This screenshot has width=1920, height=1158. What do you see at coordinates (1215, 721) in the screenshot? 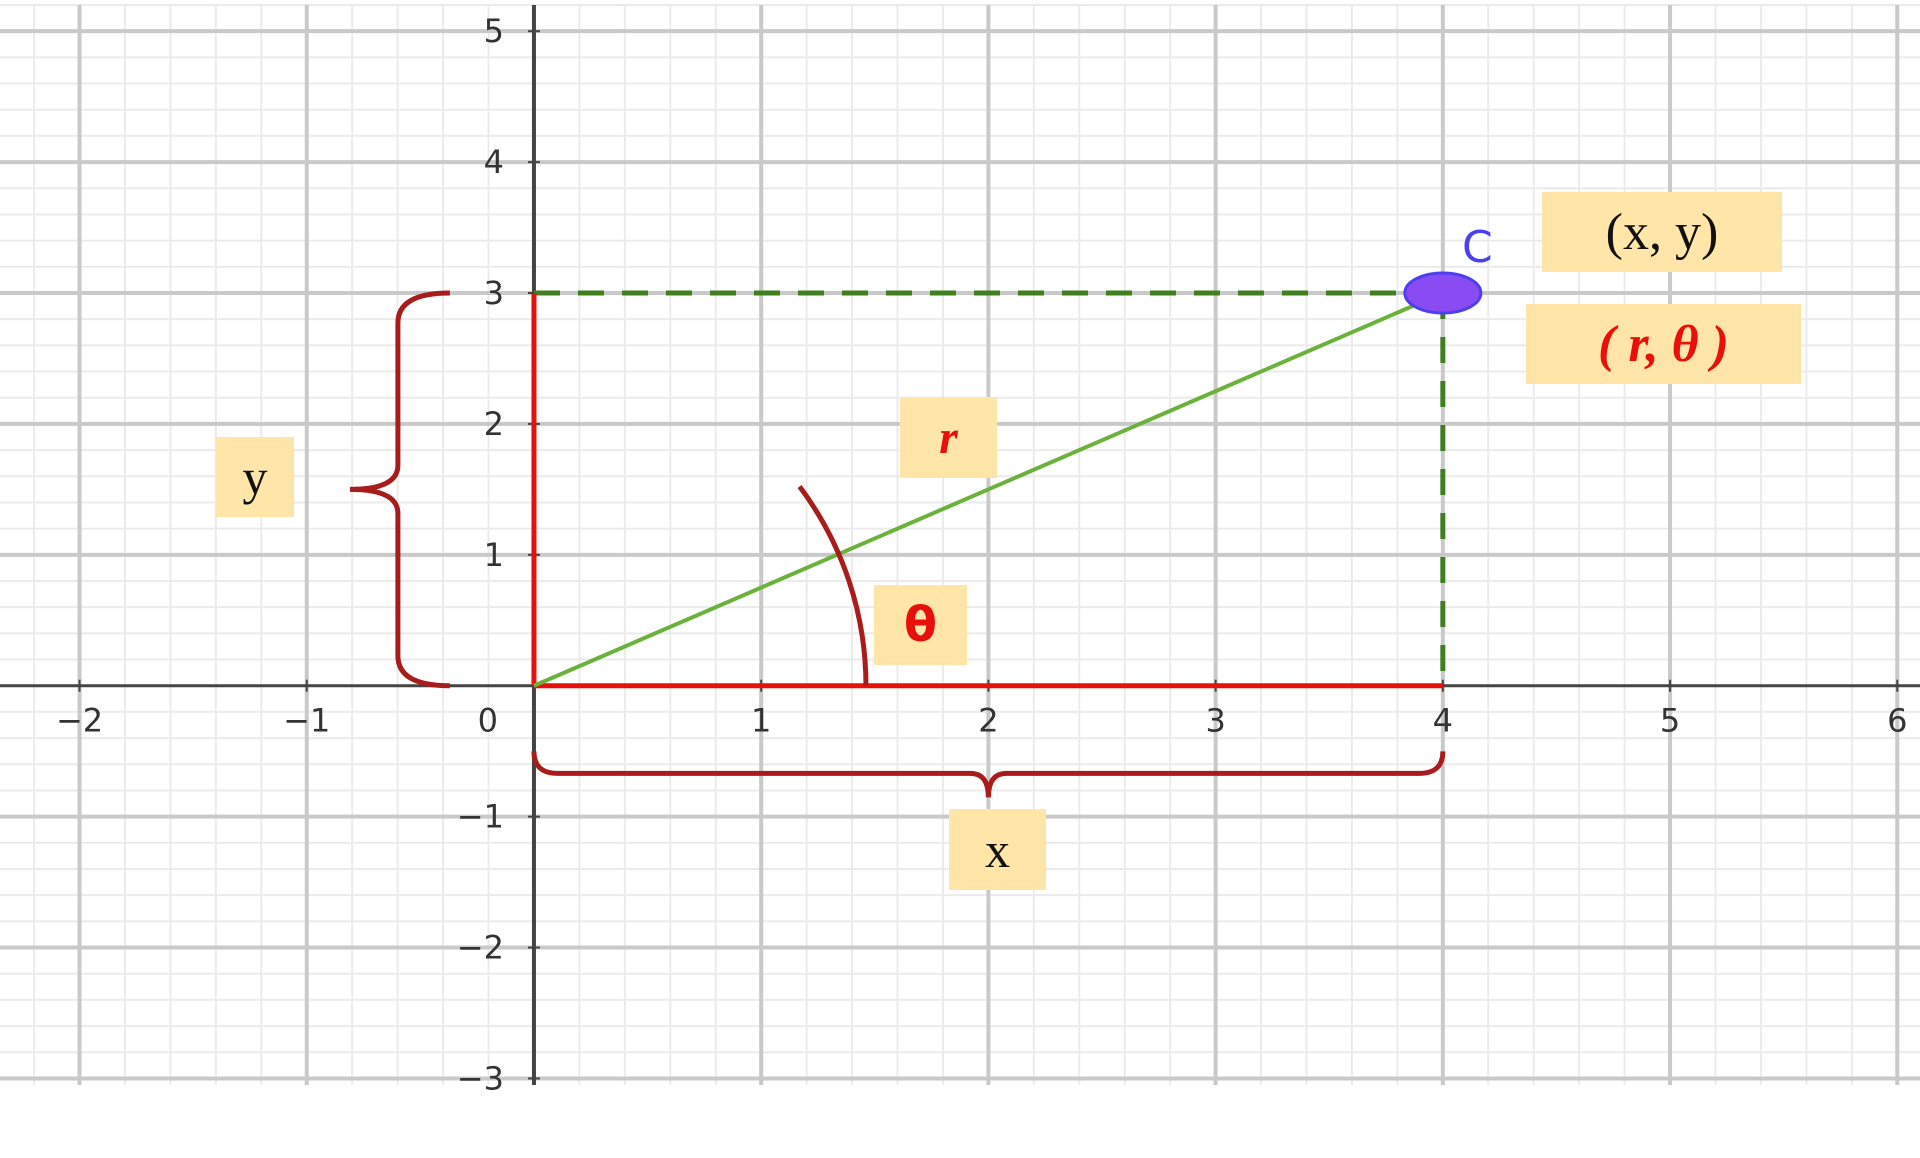
I see `x-tick-label: 3` at bounding box center [1215, 721].